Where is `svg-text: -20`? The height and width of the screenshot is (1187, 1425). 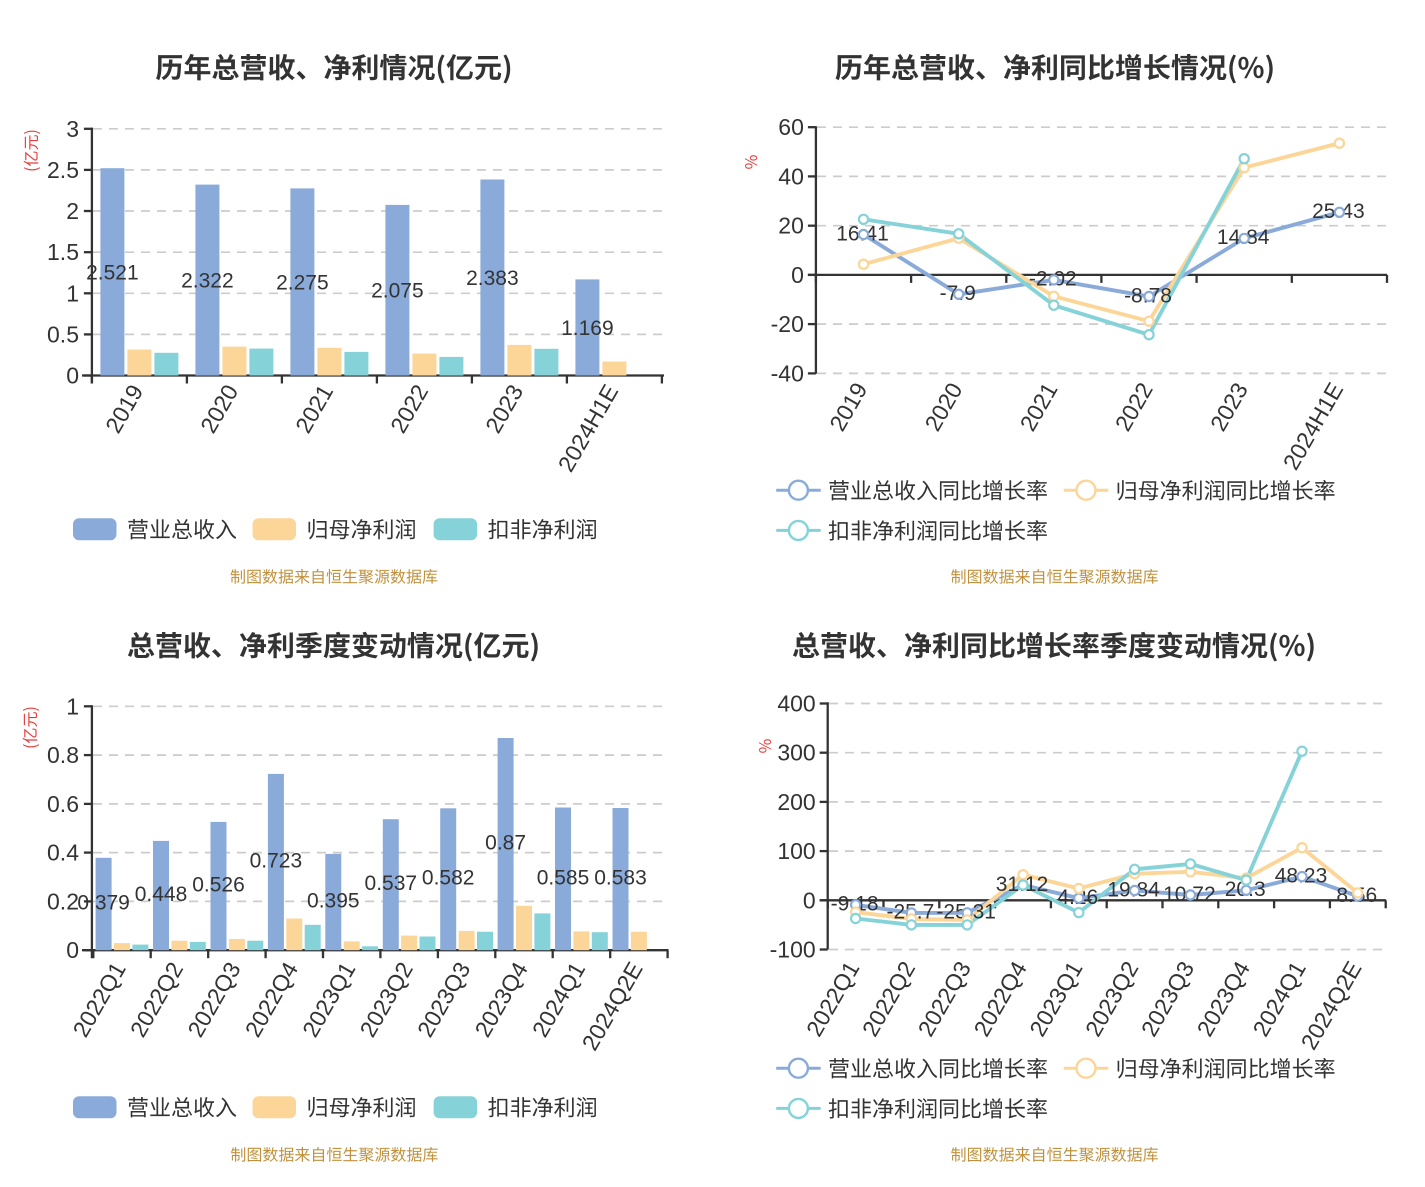 svg-text: -20 is located at coordinates (787, 324).